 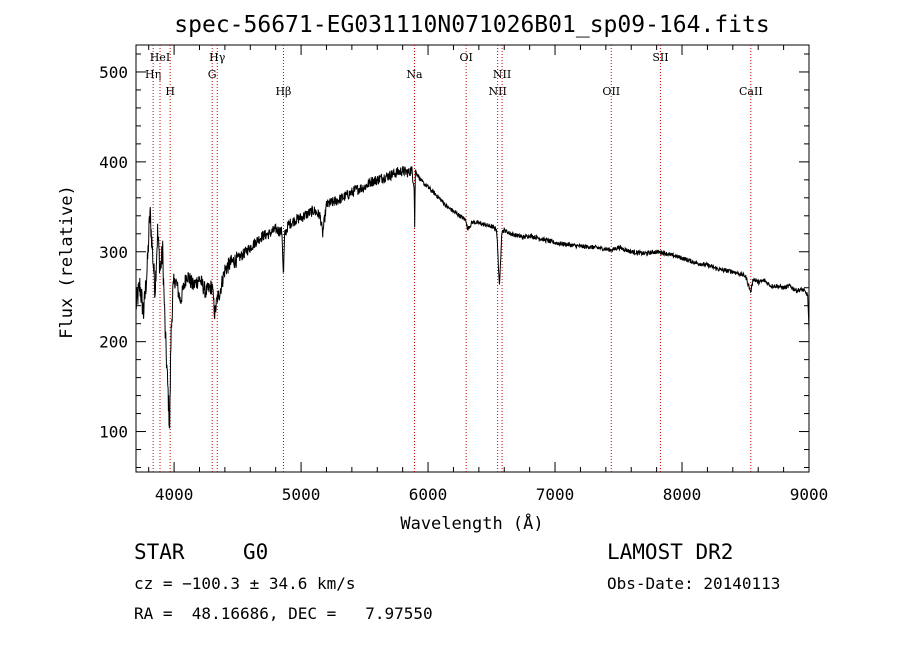 What do you see at coordinates (113, 432) in the screenshot?
I see `y-tick-label: 100` at bounding box center [113, 432].